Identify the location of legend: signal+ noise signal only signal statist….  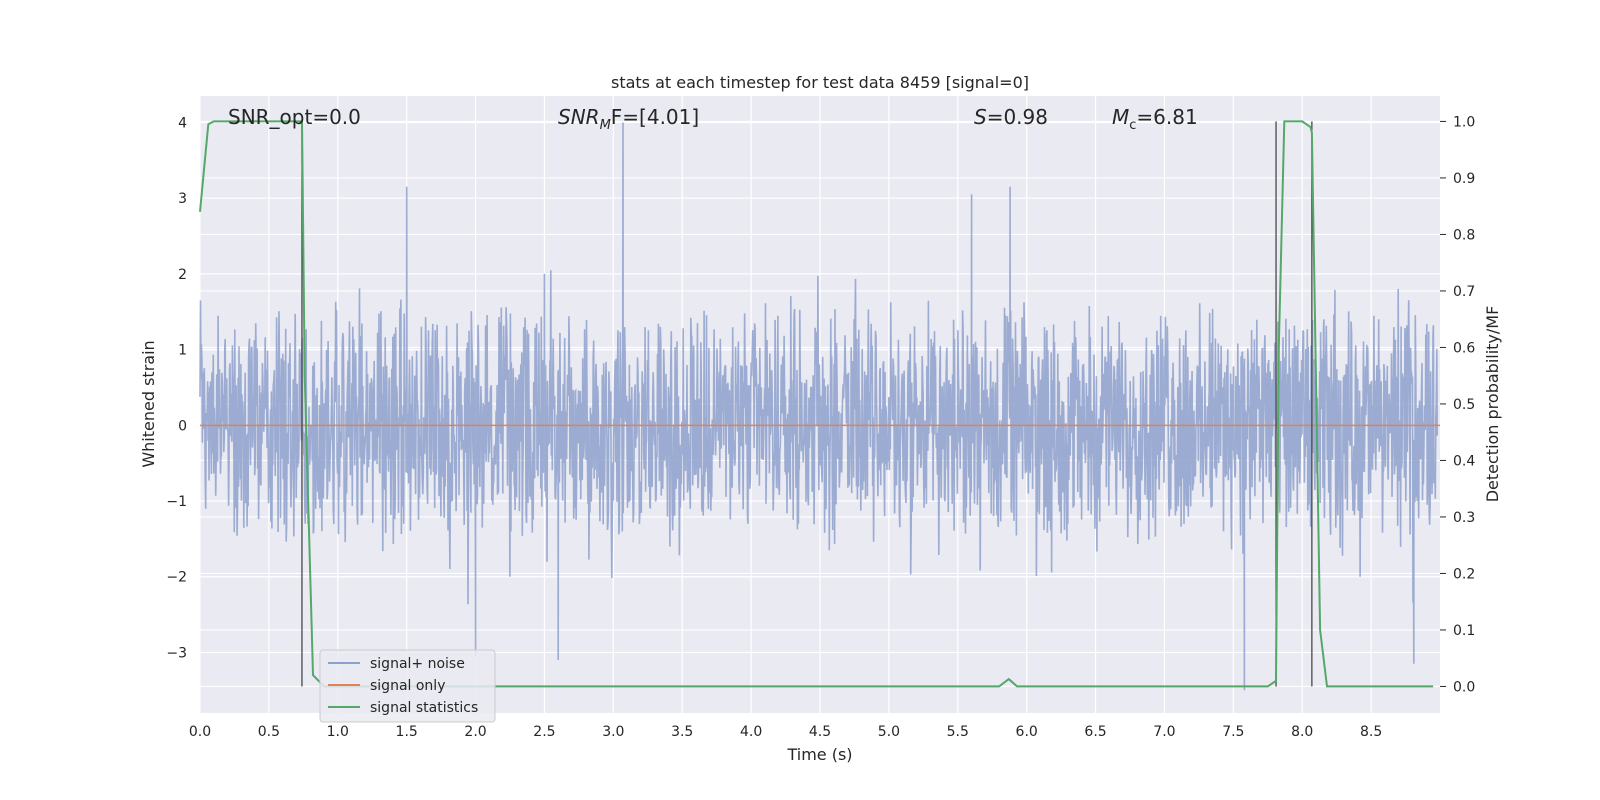
(407, 686).